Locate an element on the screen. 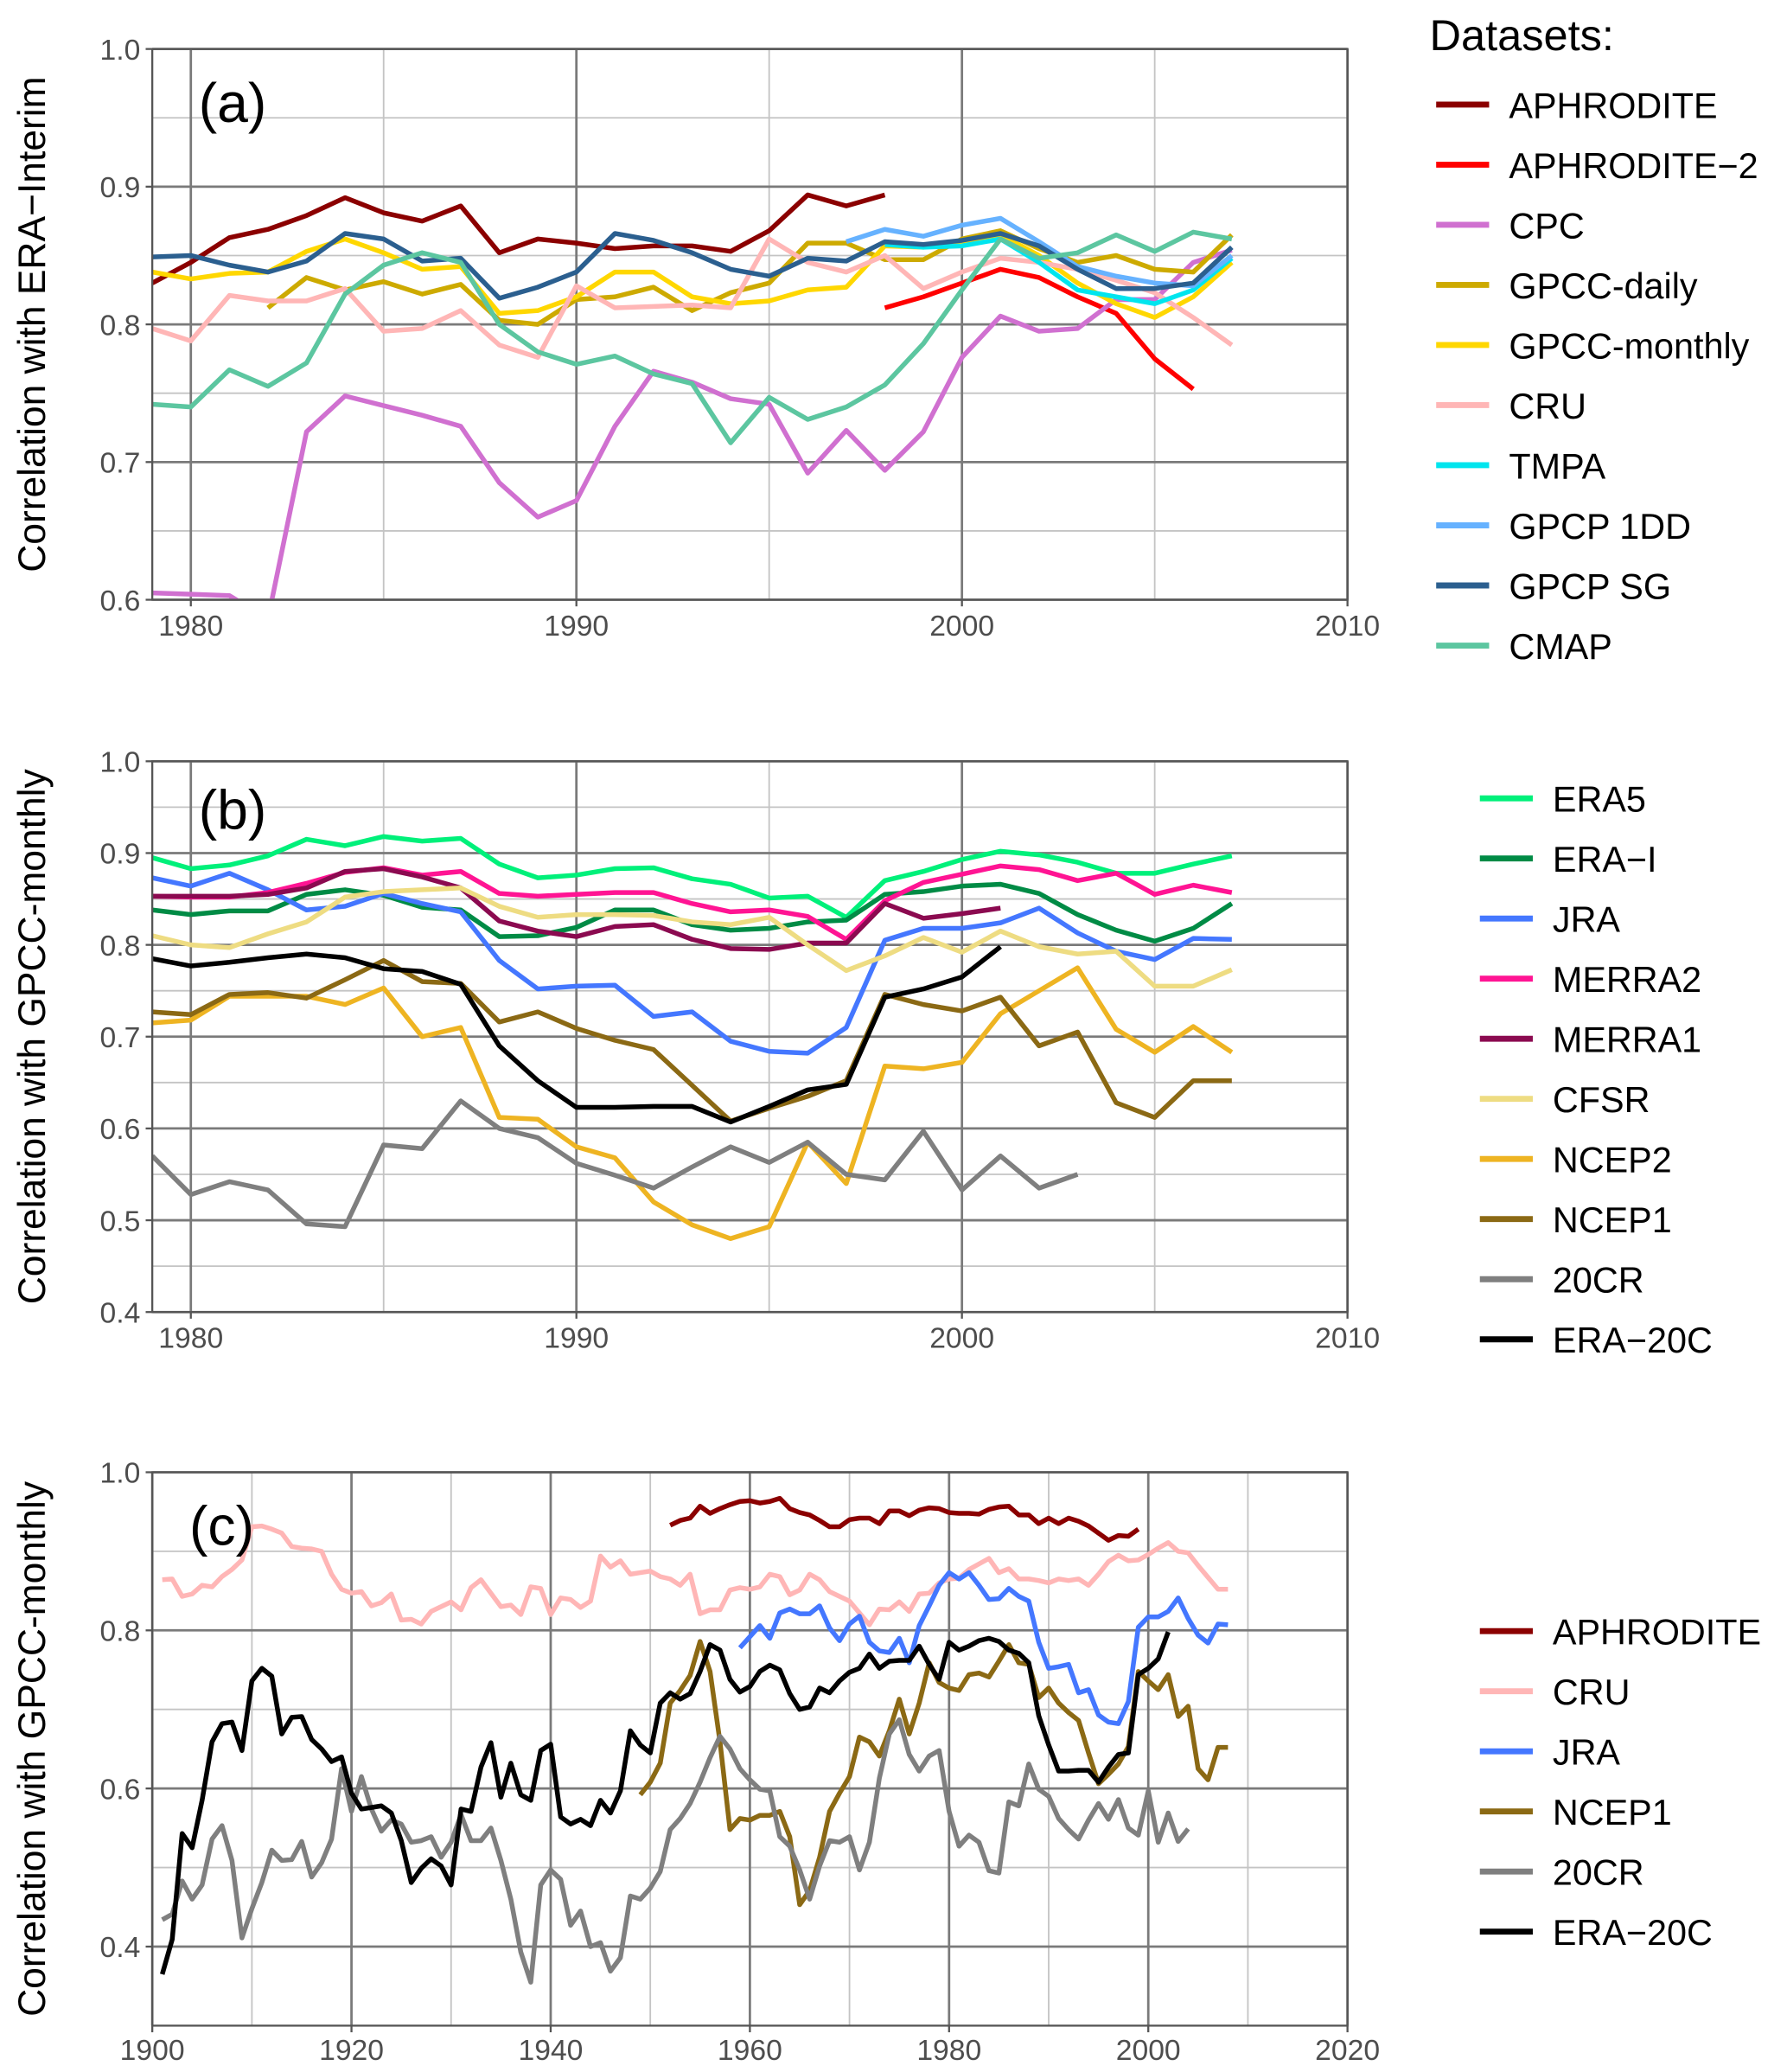 This screenshot has width=1787, height=2072. series-line-merra1 is located at coordinates (576, 909).